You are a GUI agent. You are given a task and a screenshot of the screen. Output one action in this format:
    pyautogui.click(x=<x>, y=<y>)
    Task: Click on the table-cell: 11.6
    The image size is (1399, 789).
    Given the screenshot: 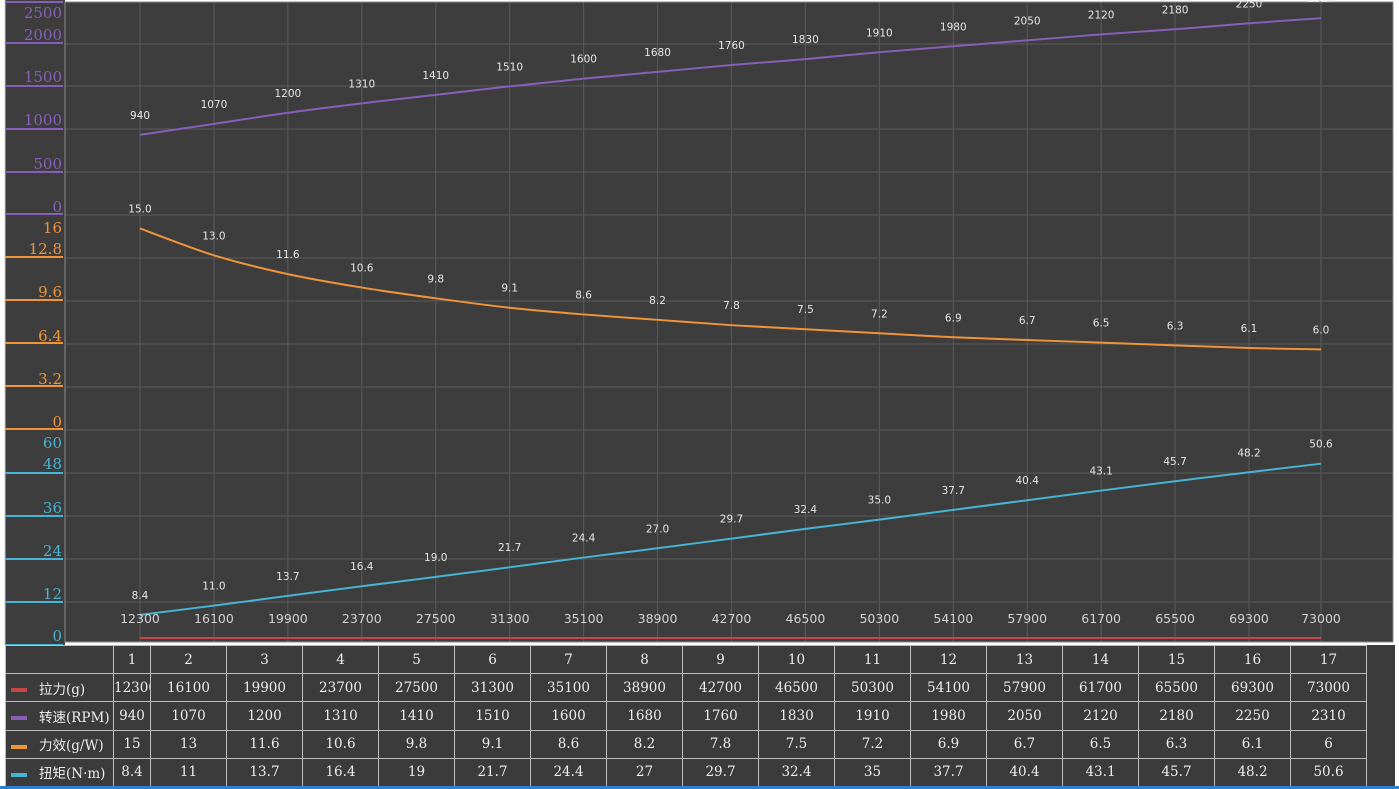 What is the action you would take?
    pyautogui.click(x=264, y=744)
    